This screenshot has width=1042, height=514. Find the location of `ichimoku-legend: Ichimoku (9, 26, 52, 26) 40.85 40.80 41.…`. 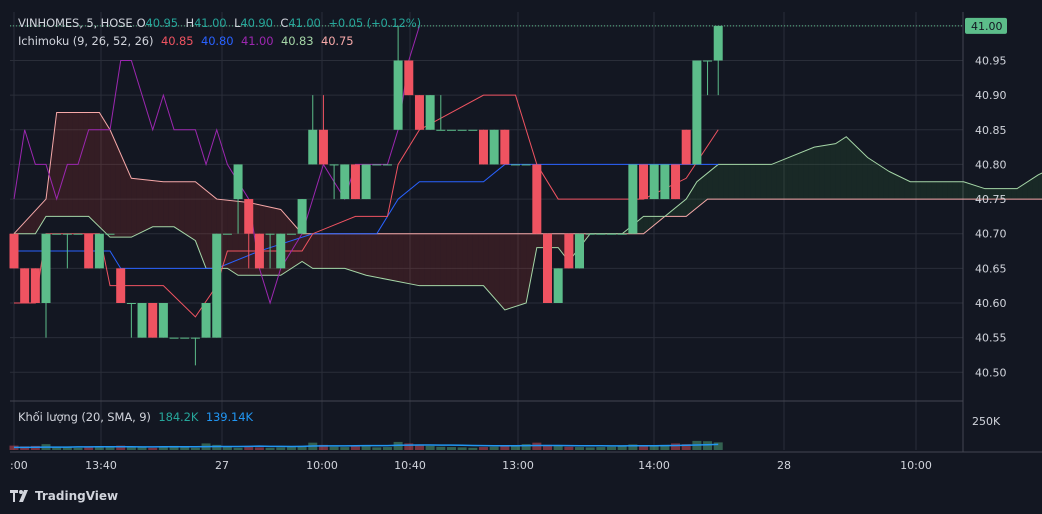

ichimoku-legend: Ichimoku (9, 26, 52, 26) 40.85 40.80 41.… is located at coordinates (187, 41).